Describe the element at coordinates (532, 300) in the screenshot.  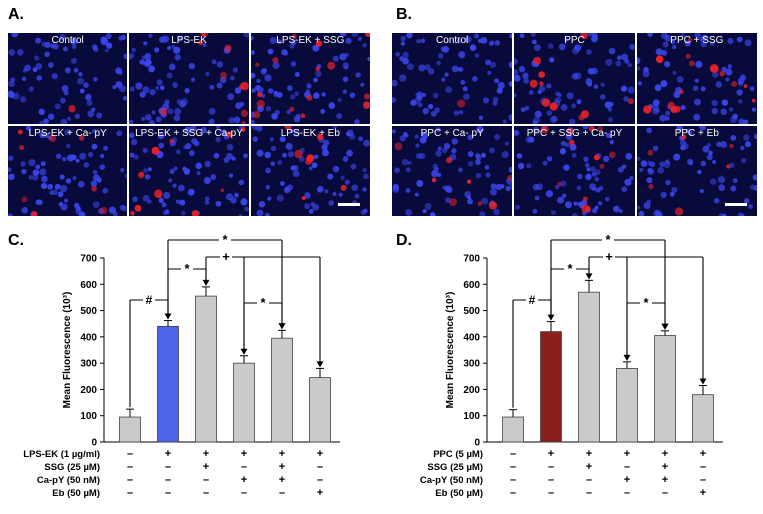
I see `significance-symbol: #` at that location.